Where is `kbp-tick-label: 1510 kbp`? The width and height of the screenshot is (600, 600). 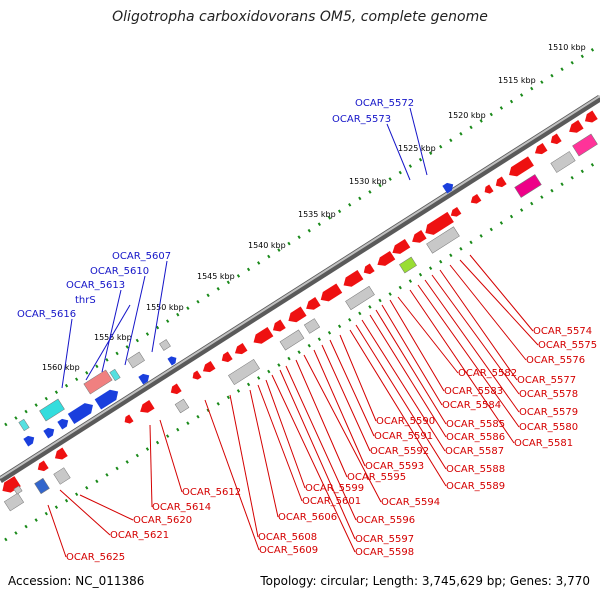
kbp-tick-label: 1510 kbp is located at coordinates (567, 47).